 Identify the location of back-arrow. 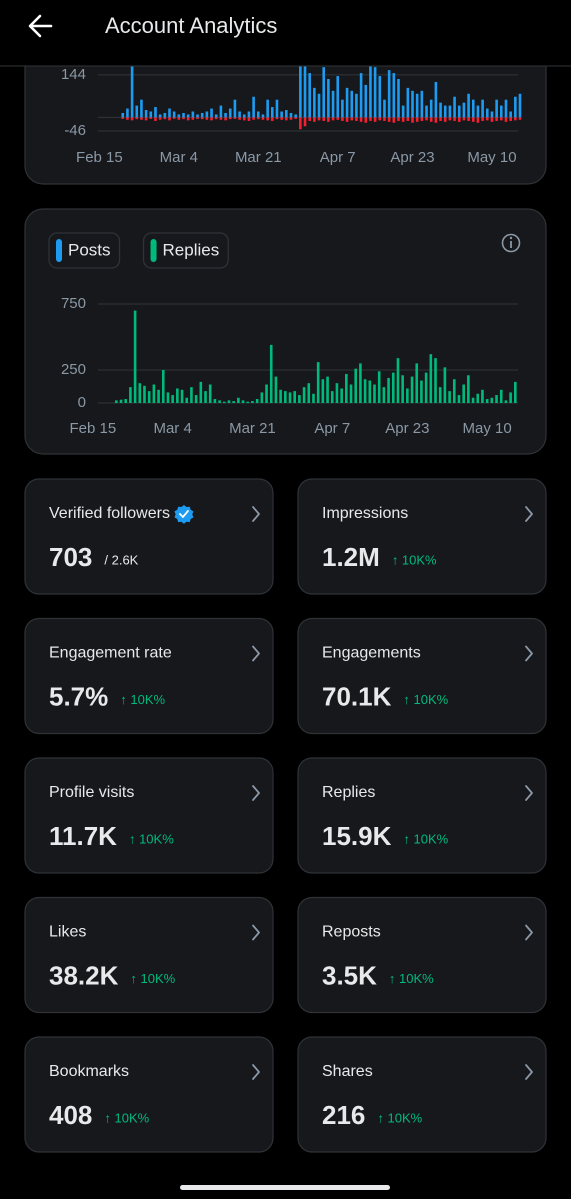
(40, 26).